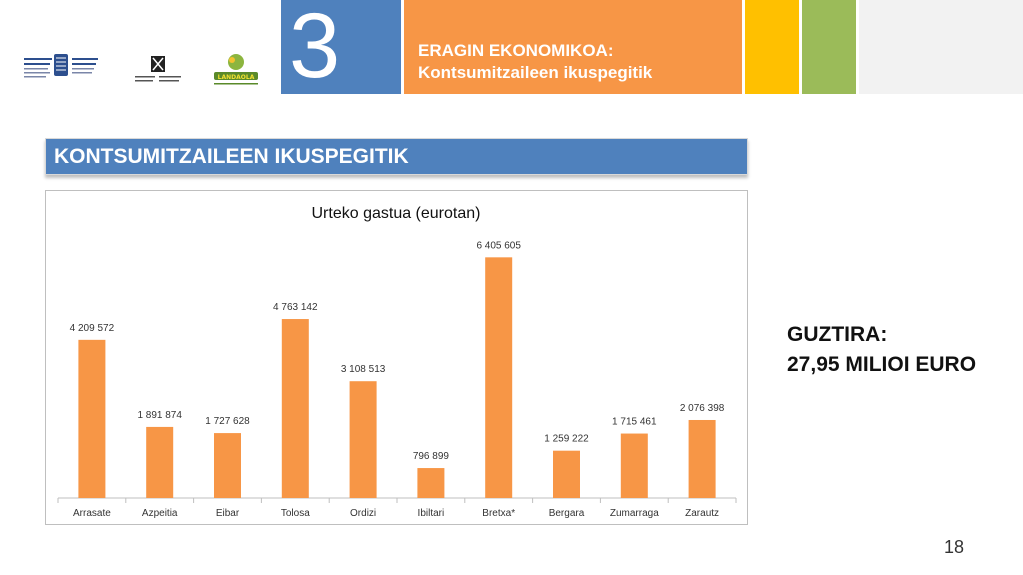  What do you see at coordinates (829, 47) in the screenshot?
I see `green-accent-block` at bounding box center [829, 47].